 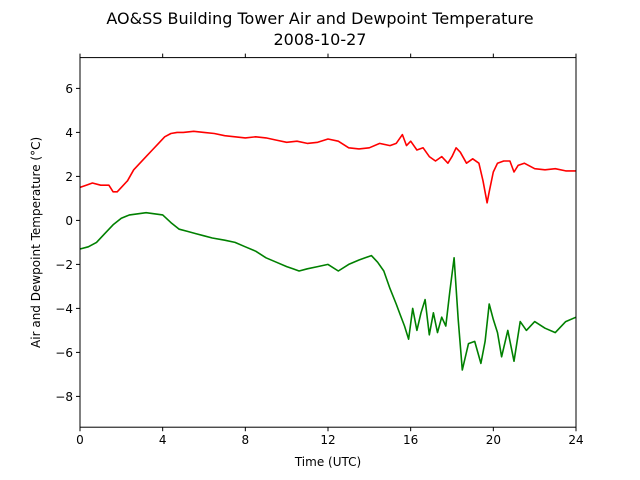 What do you see at coordinates (69, 89) in the screenshot?
I see `y-tick-label: 6` at bounding box center [69, 89].